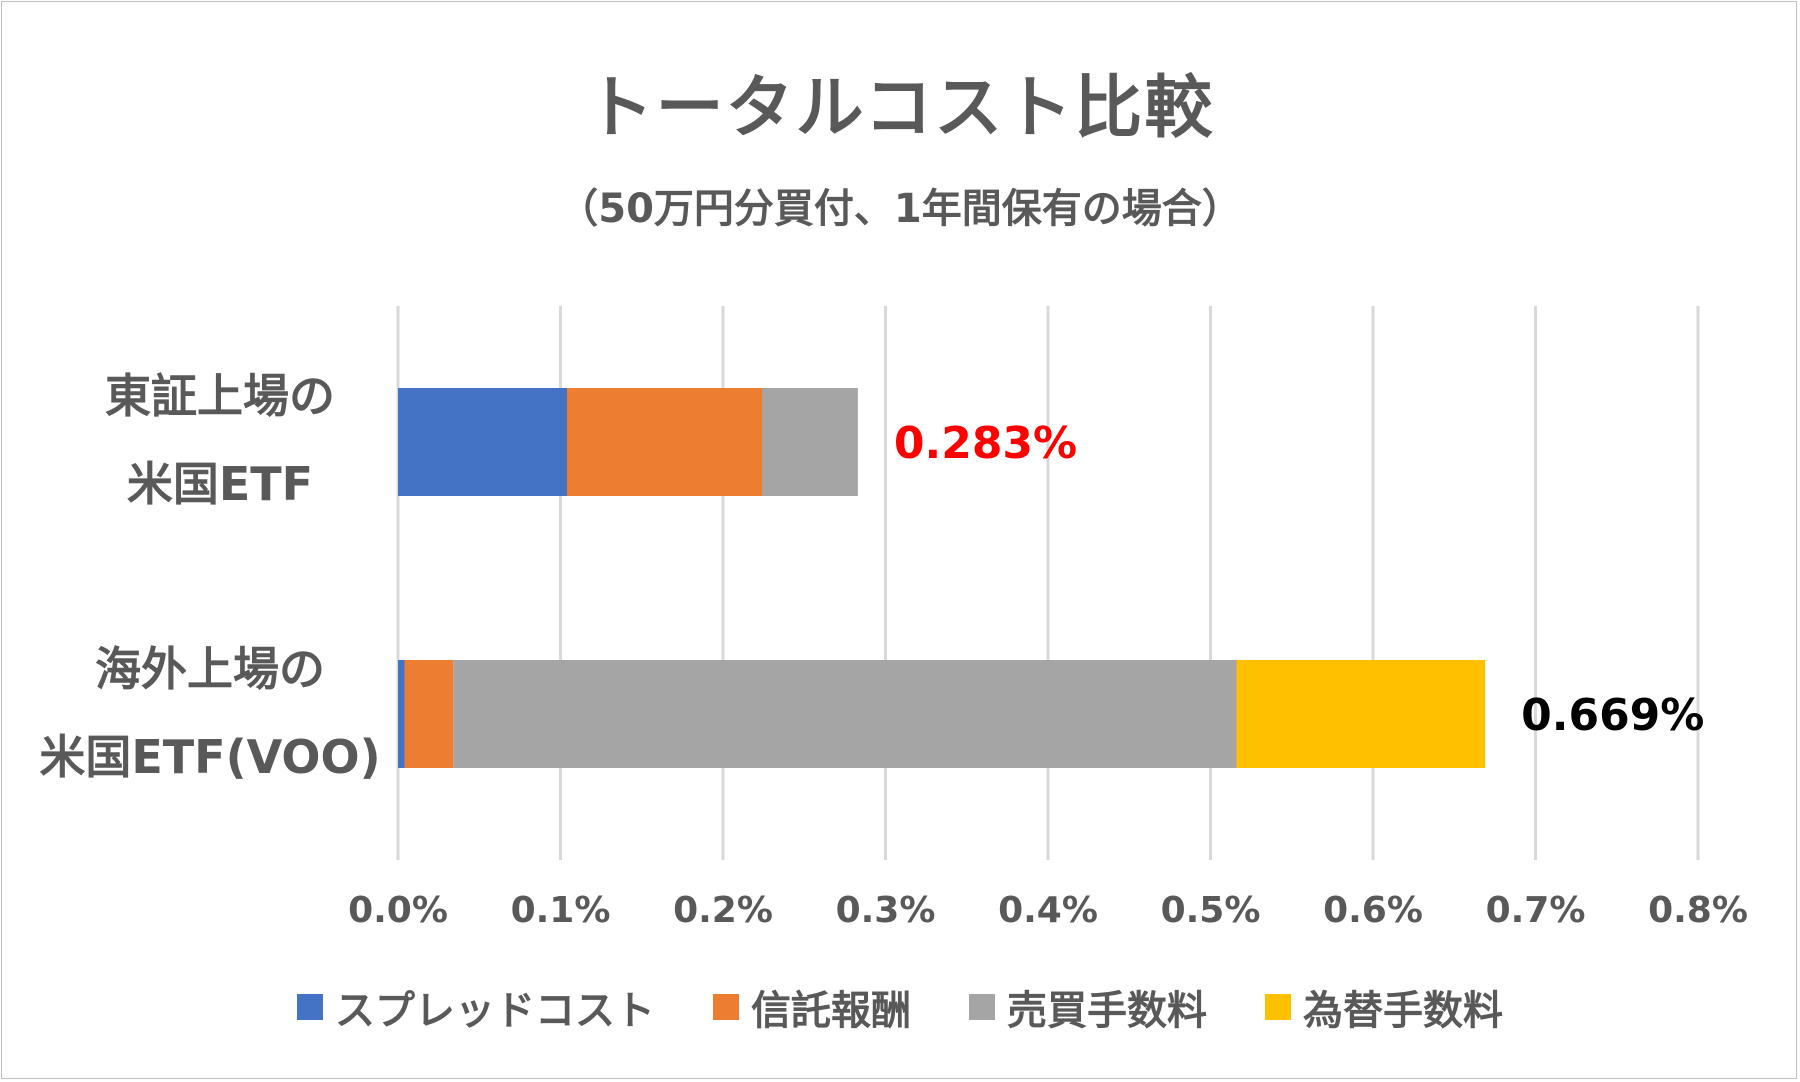 The image size is (1800, 1082). What do you see at coordinates (1612, 715) in the screenshot?
I see `total-label-1: 0.669%` at bounding box center [1612, 715].